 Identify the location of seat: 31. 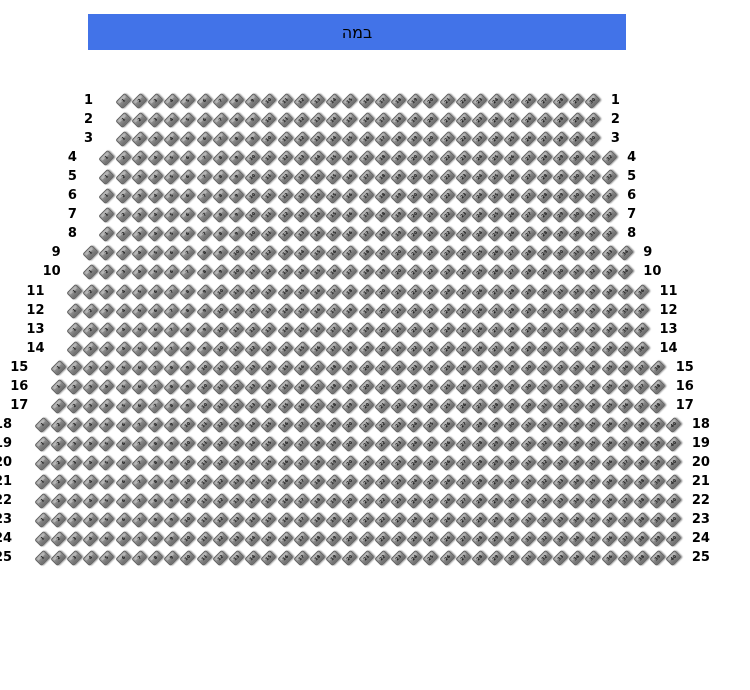
(528, 558).